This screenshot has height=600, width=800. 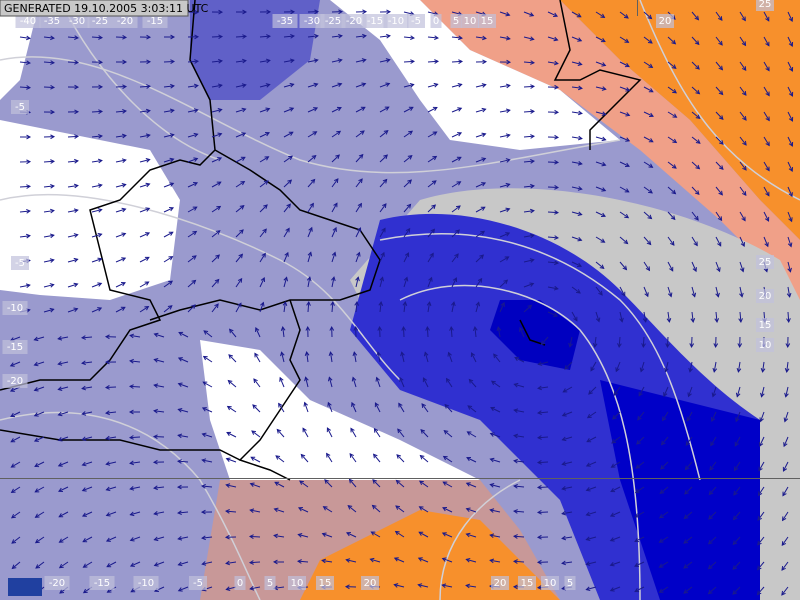 What do you see at coordinates (20, 263) in the screenshot?
I see `contour-label: -5` at bounding box center [20, 263].